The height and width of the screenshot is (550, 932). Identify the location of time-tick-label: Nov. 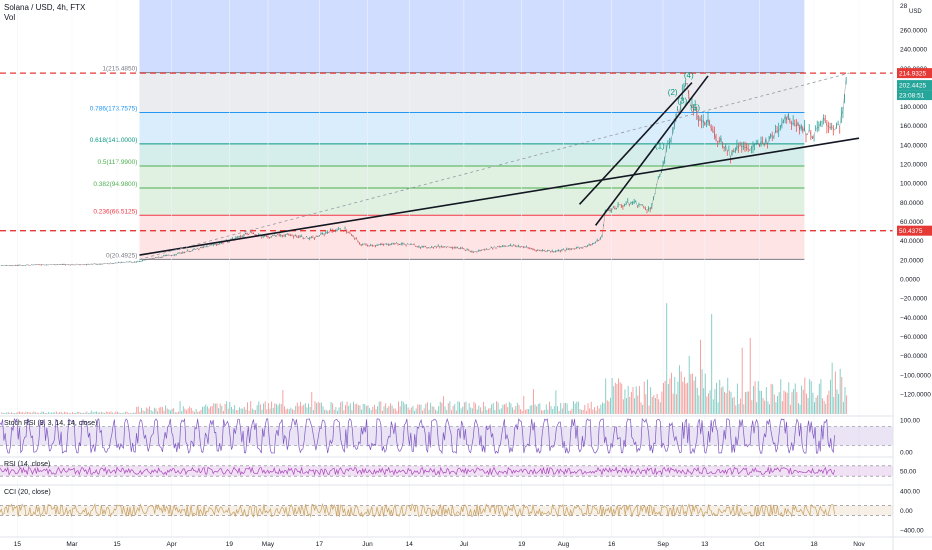
(859, 544).